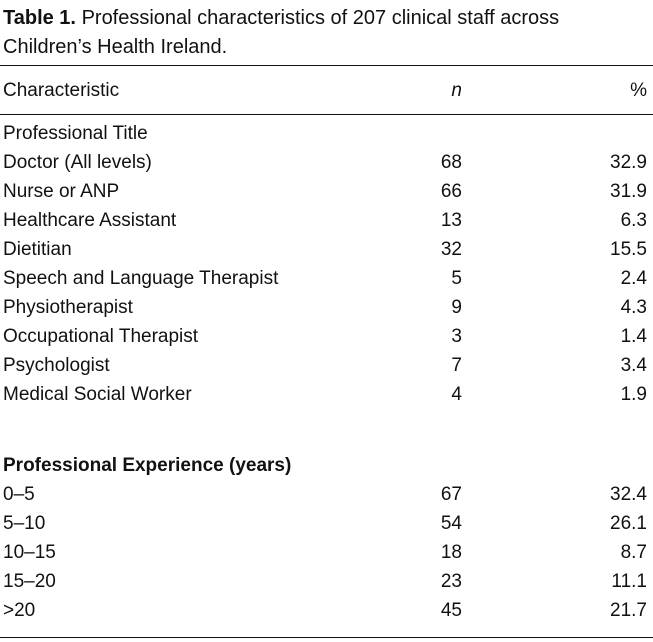  Describe the element at coordinates (325, 336) in the screenshot. I see `table-row: Occupational Therapist 3 1.4` at that location.